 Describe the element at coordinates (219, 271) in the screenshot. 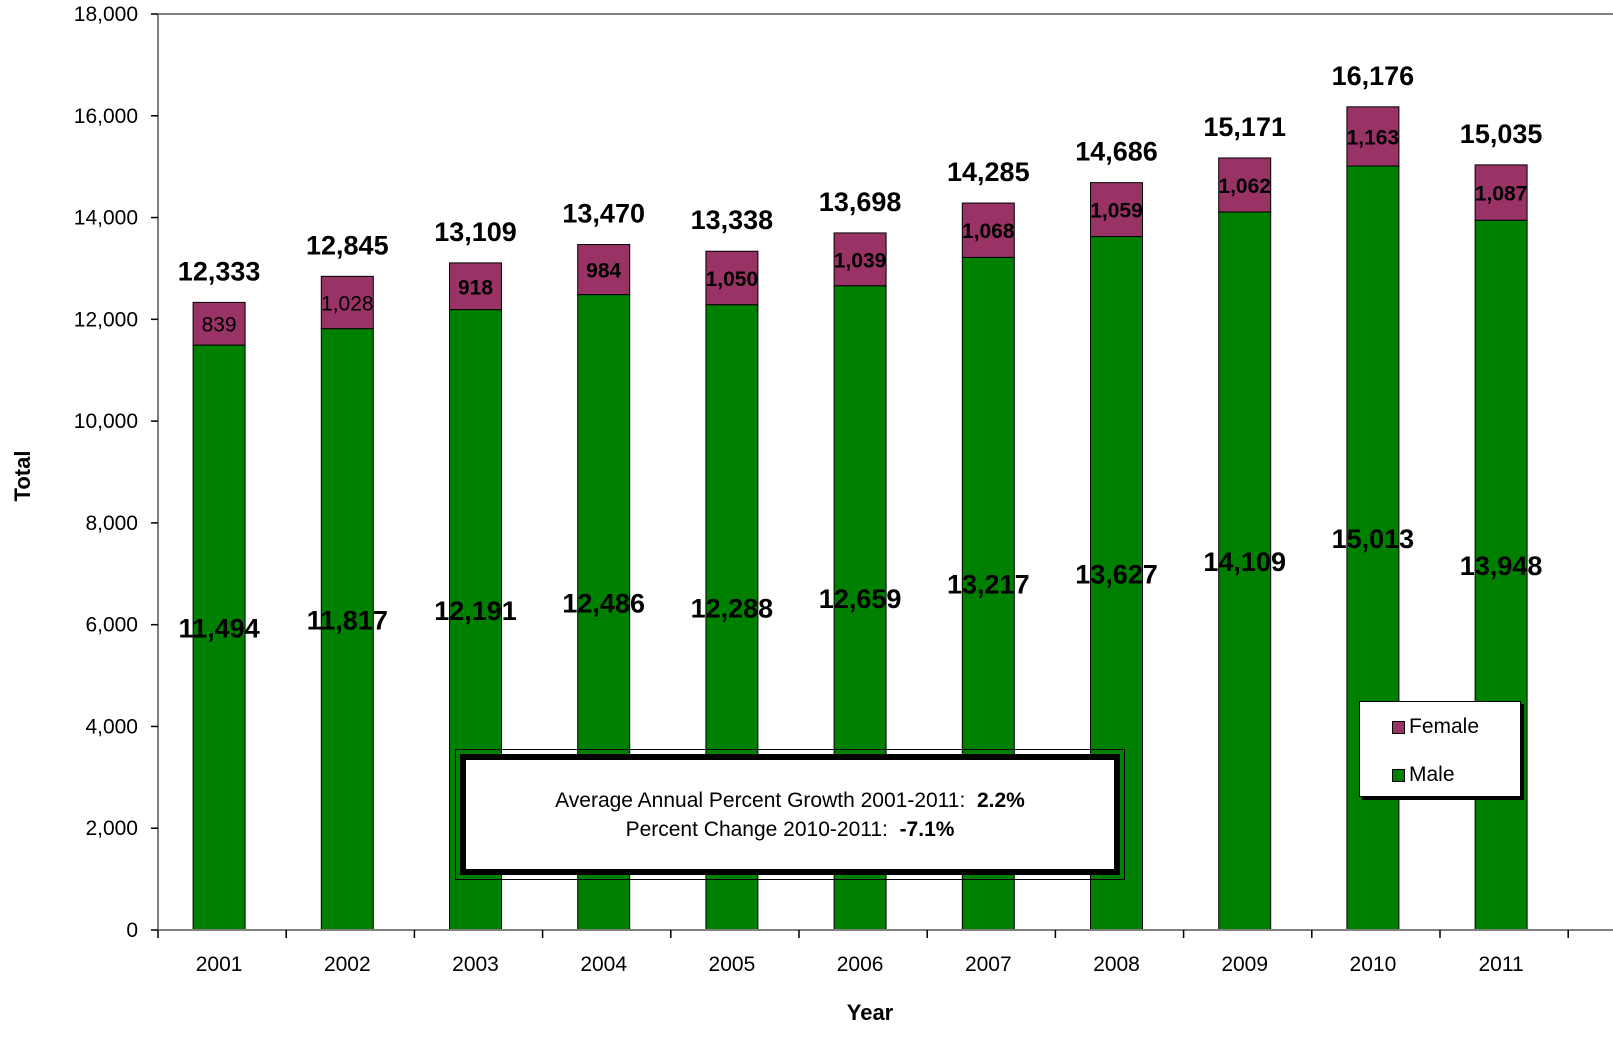

I see `total-label: 12,333` at that location.